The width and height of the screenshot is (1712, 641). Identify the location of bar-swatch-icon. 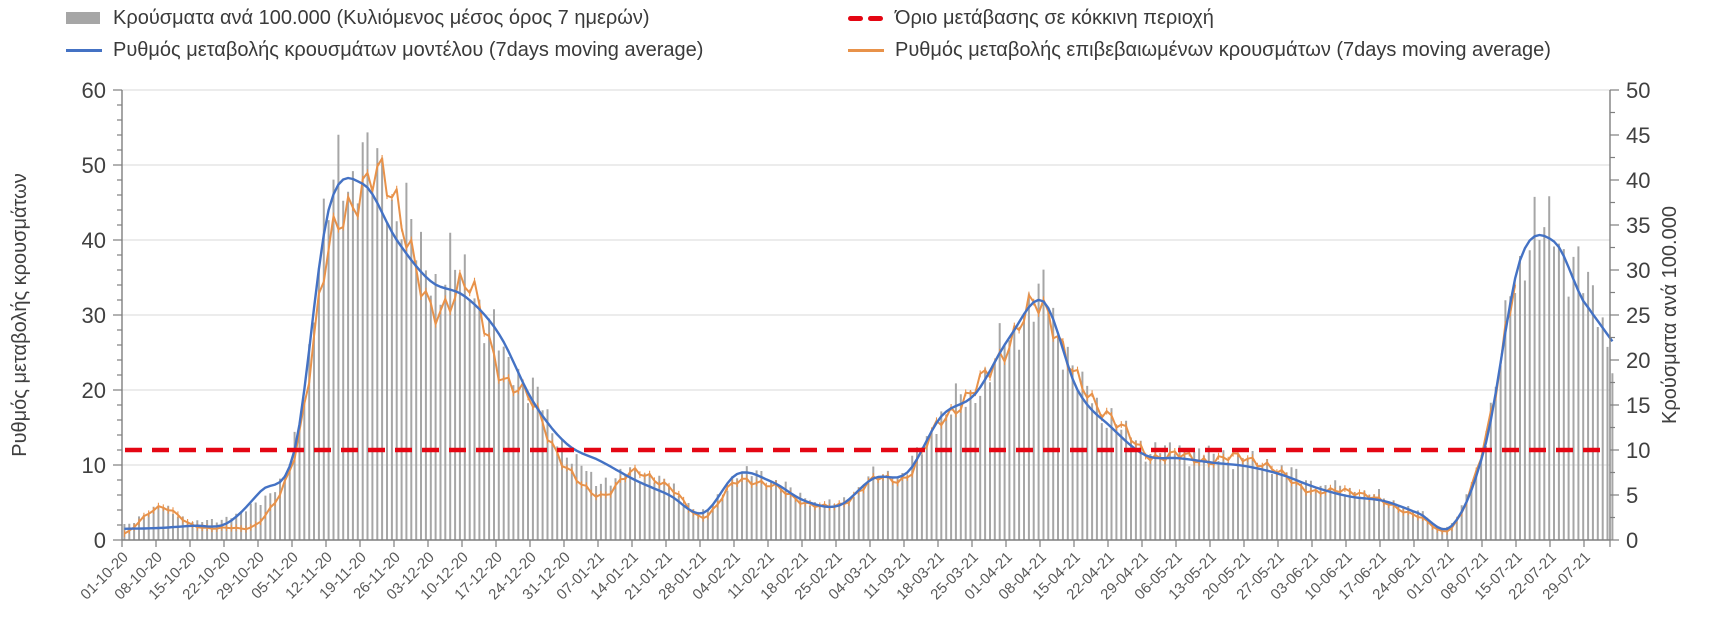
(85, 18).